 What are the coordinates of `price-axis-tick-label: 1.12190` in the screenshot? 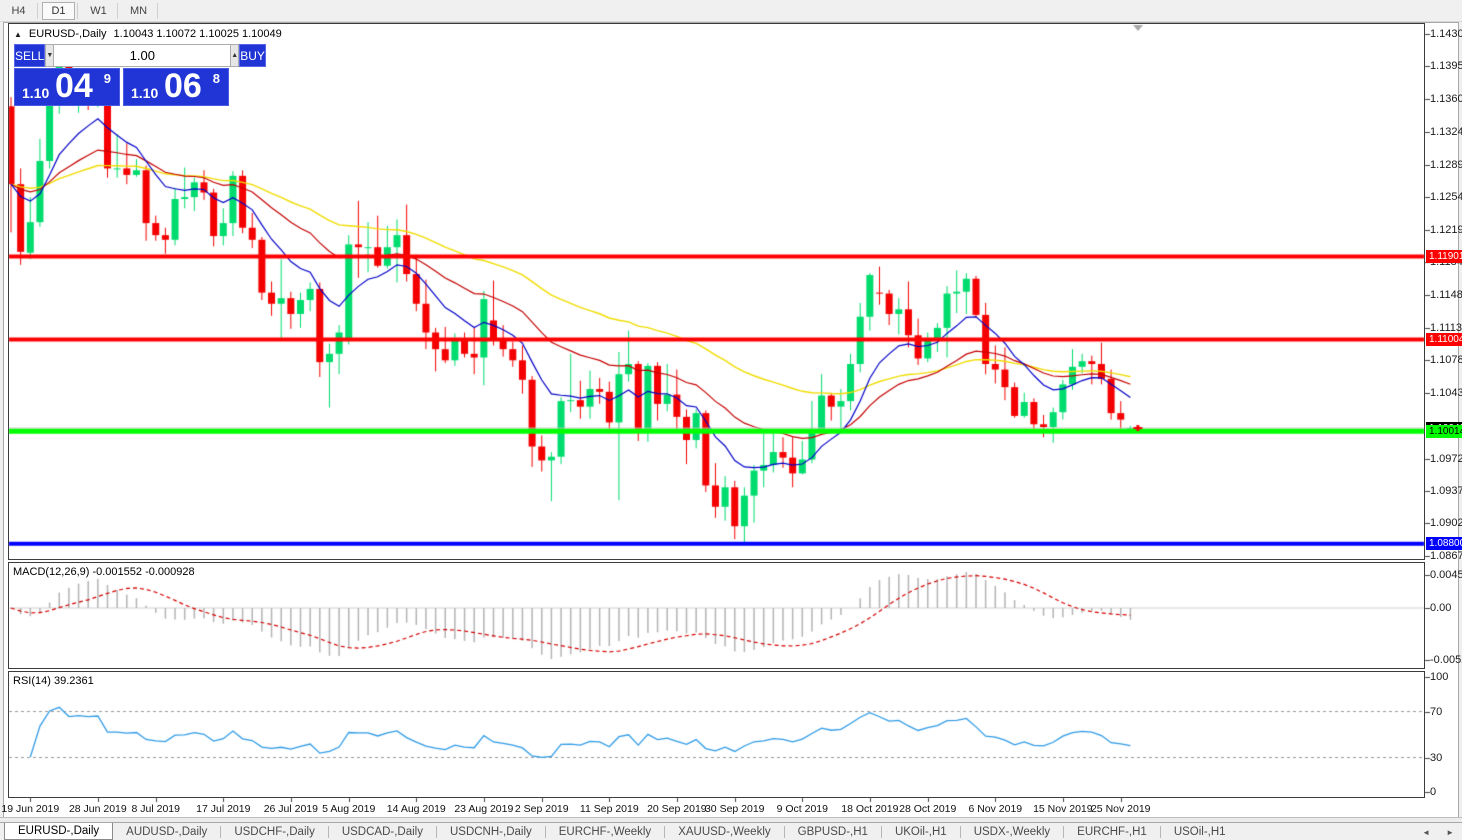 It's located at (1446, 229).